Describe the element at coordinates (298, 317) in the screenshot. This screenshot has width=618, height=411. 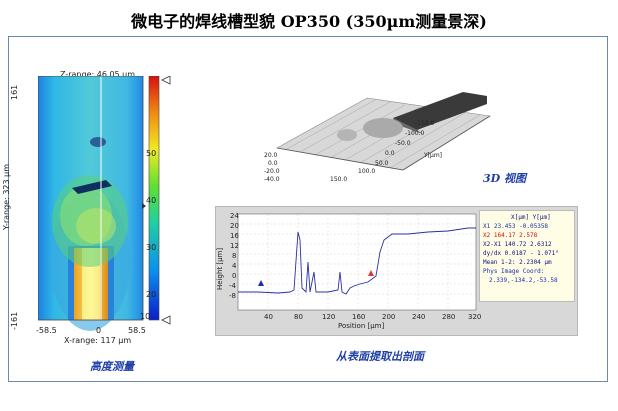
I see `profile-x-tick-80: 80` at that location.